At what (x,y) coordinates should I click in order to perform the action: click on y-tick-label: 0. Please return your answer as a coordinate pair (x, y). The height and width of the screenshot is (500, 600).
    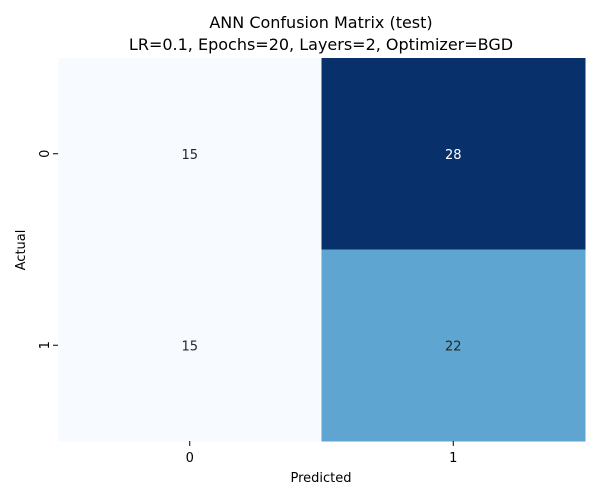
    Looking at the image, I should click on (45, 154).